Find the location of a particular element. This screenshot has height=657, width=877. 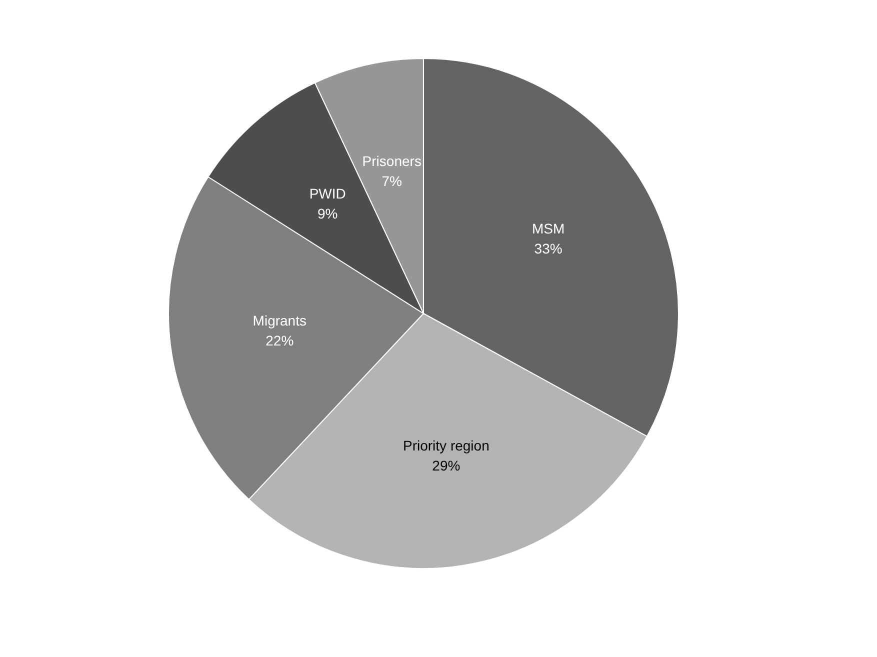

slice-label: Prisoners is located at coordinates (392, 160).